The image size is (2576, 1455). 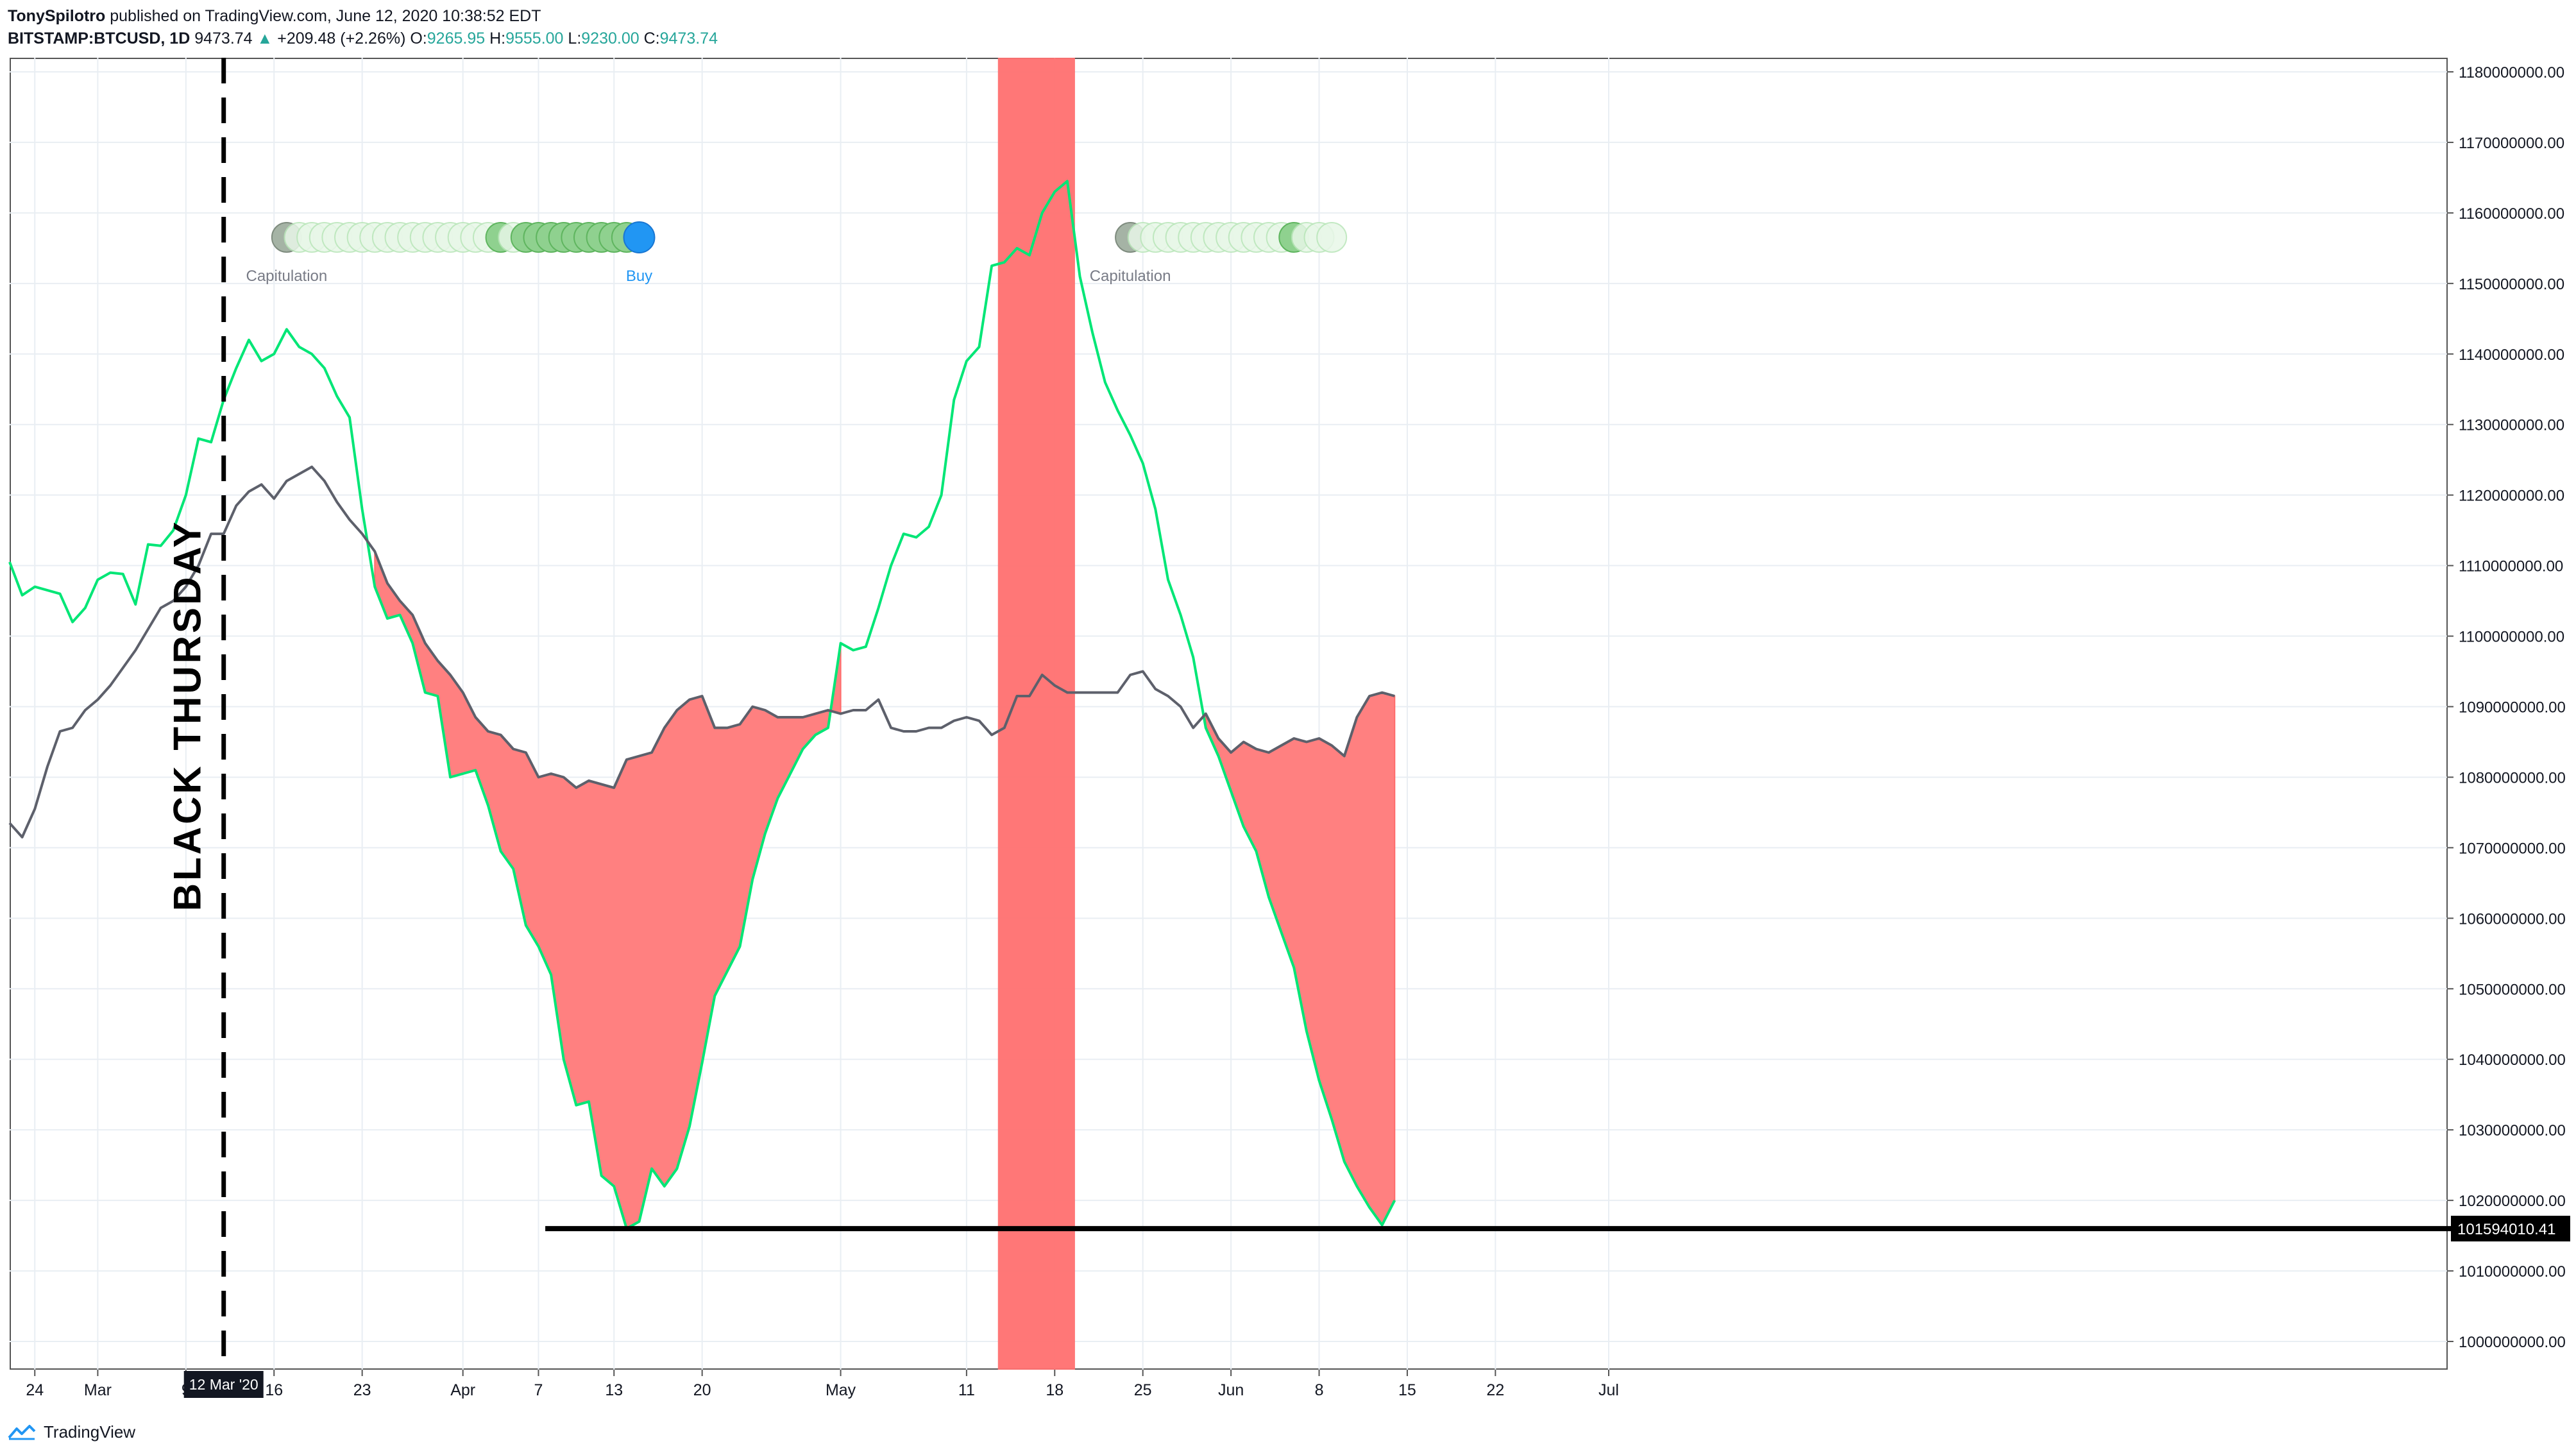 What do you see at coordinates (809, 237) in the screenshot?
I see `signal-markers` at bounding box center [809, 237].